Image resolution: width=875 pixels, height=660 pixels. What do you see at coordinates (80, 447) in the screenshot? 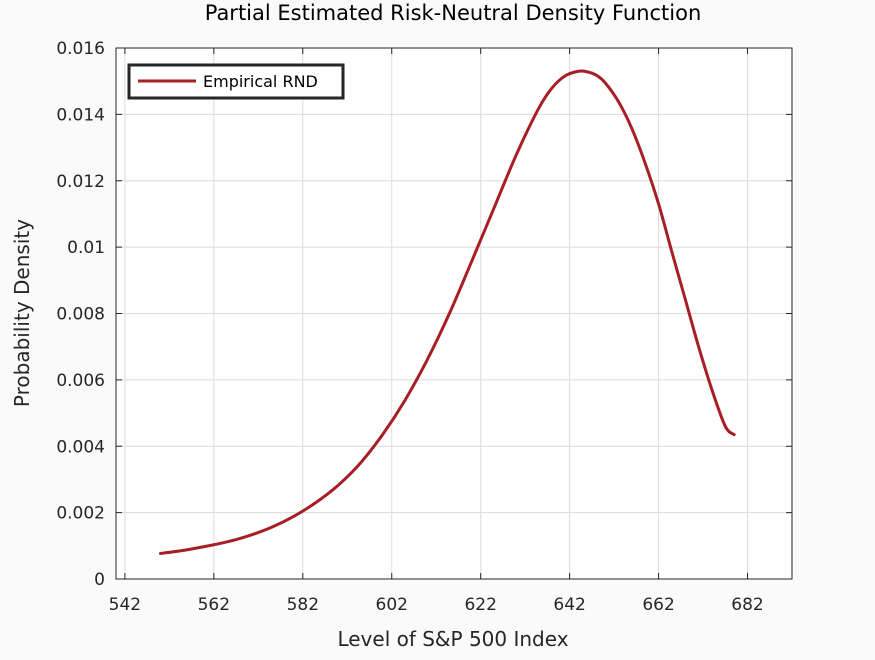
I see `y-tick-label: 0.004` at bounding box center [80, 447].